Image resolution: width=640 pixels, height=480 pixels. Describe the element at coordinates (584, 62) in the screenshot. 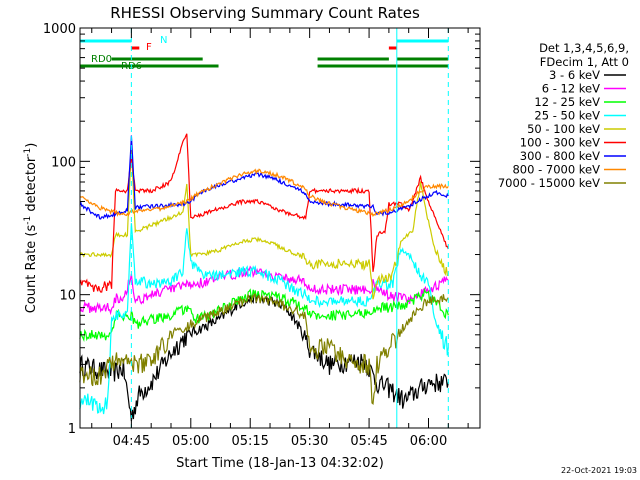

I see `legend-header-line-2: FDecim 1, Att 0` at that location.